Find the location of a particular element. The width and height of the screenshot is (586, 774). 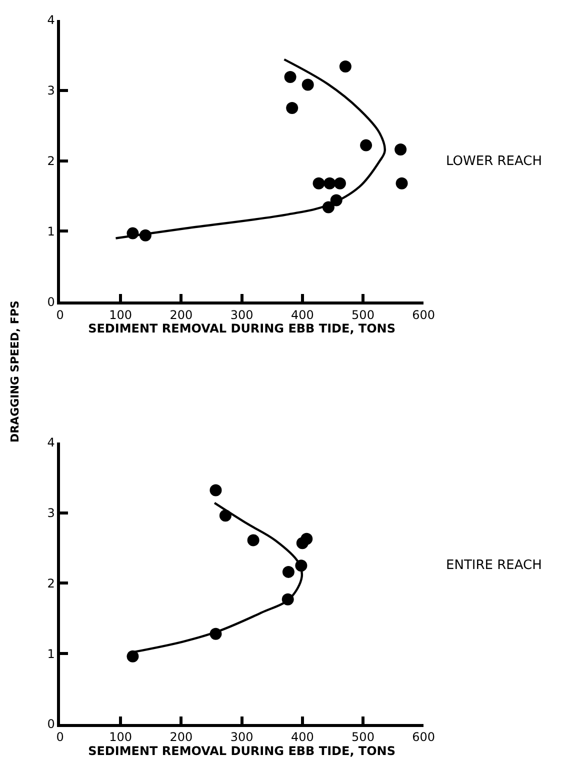

text: LOWER REACH is located at coordinates (494, 161).